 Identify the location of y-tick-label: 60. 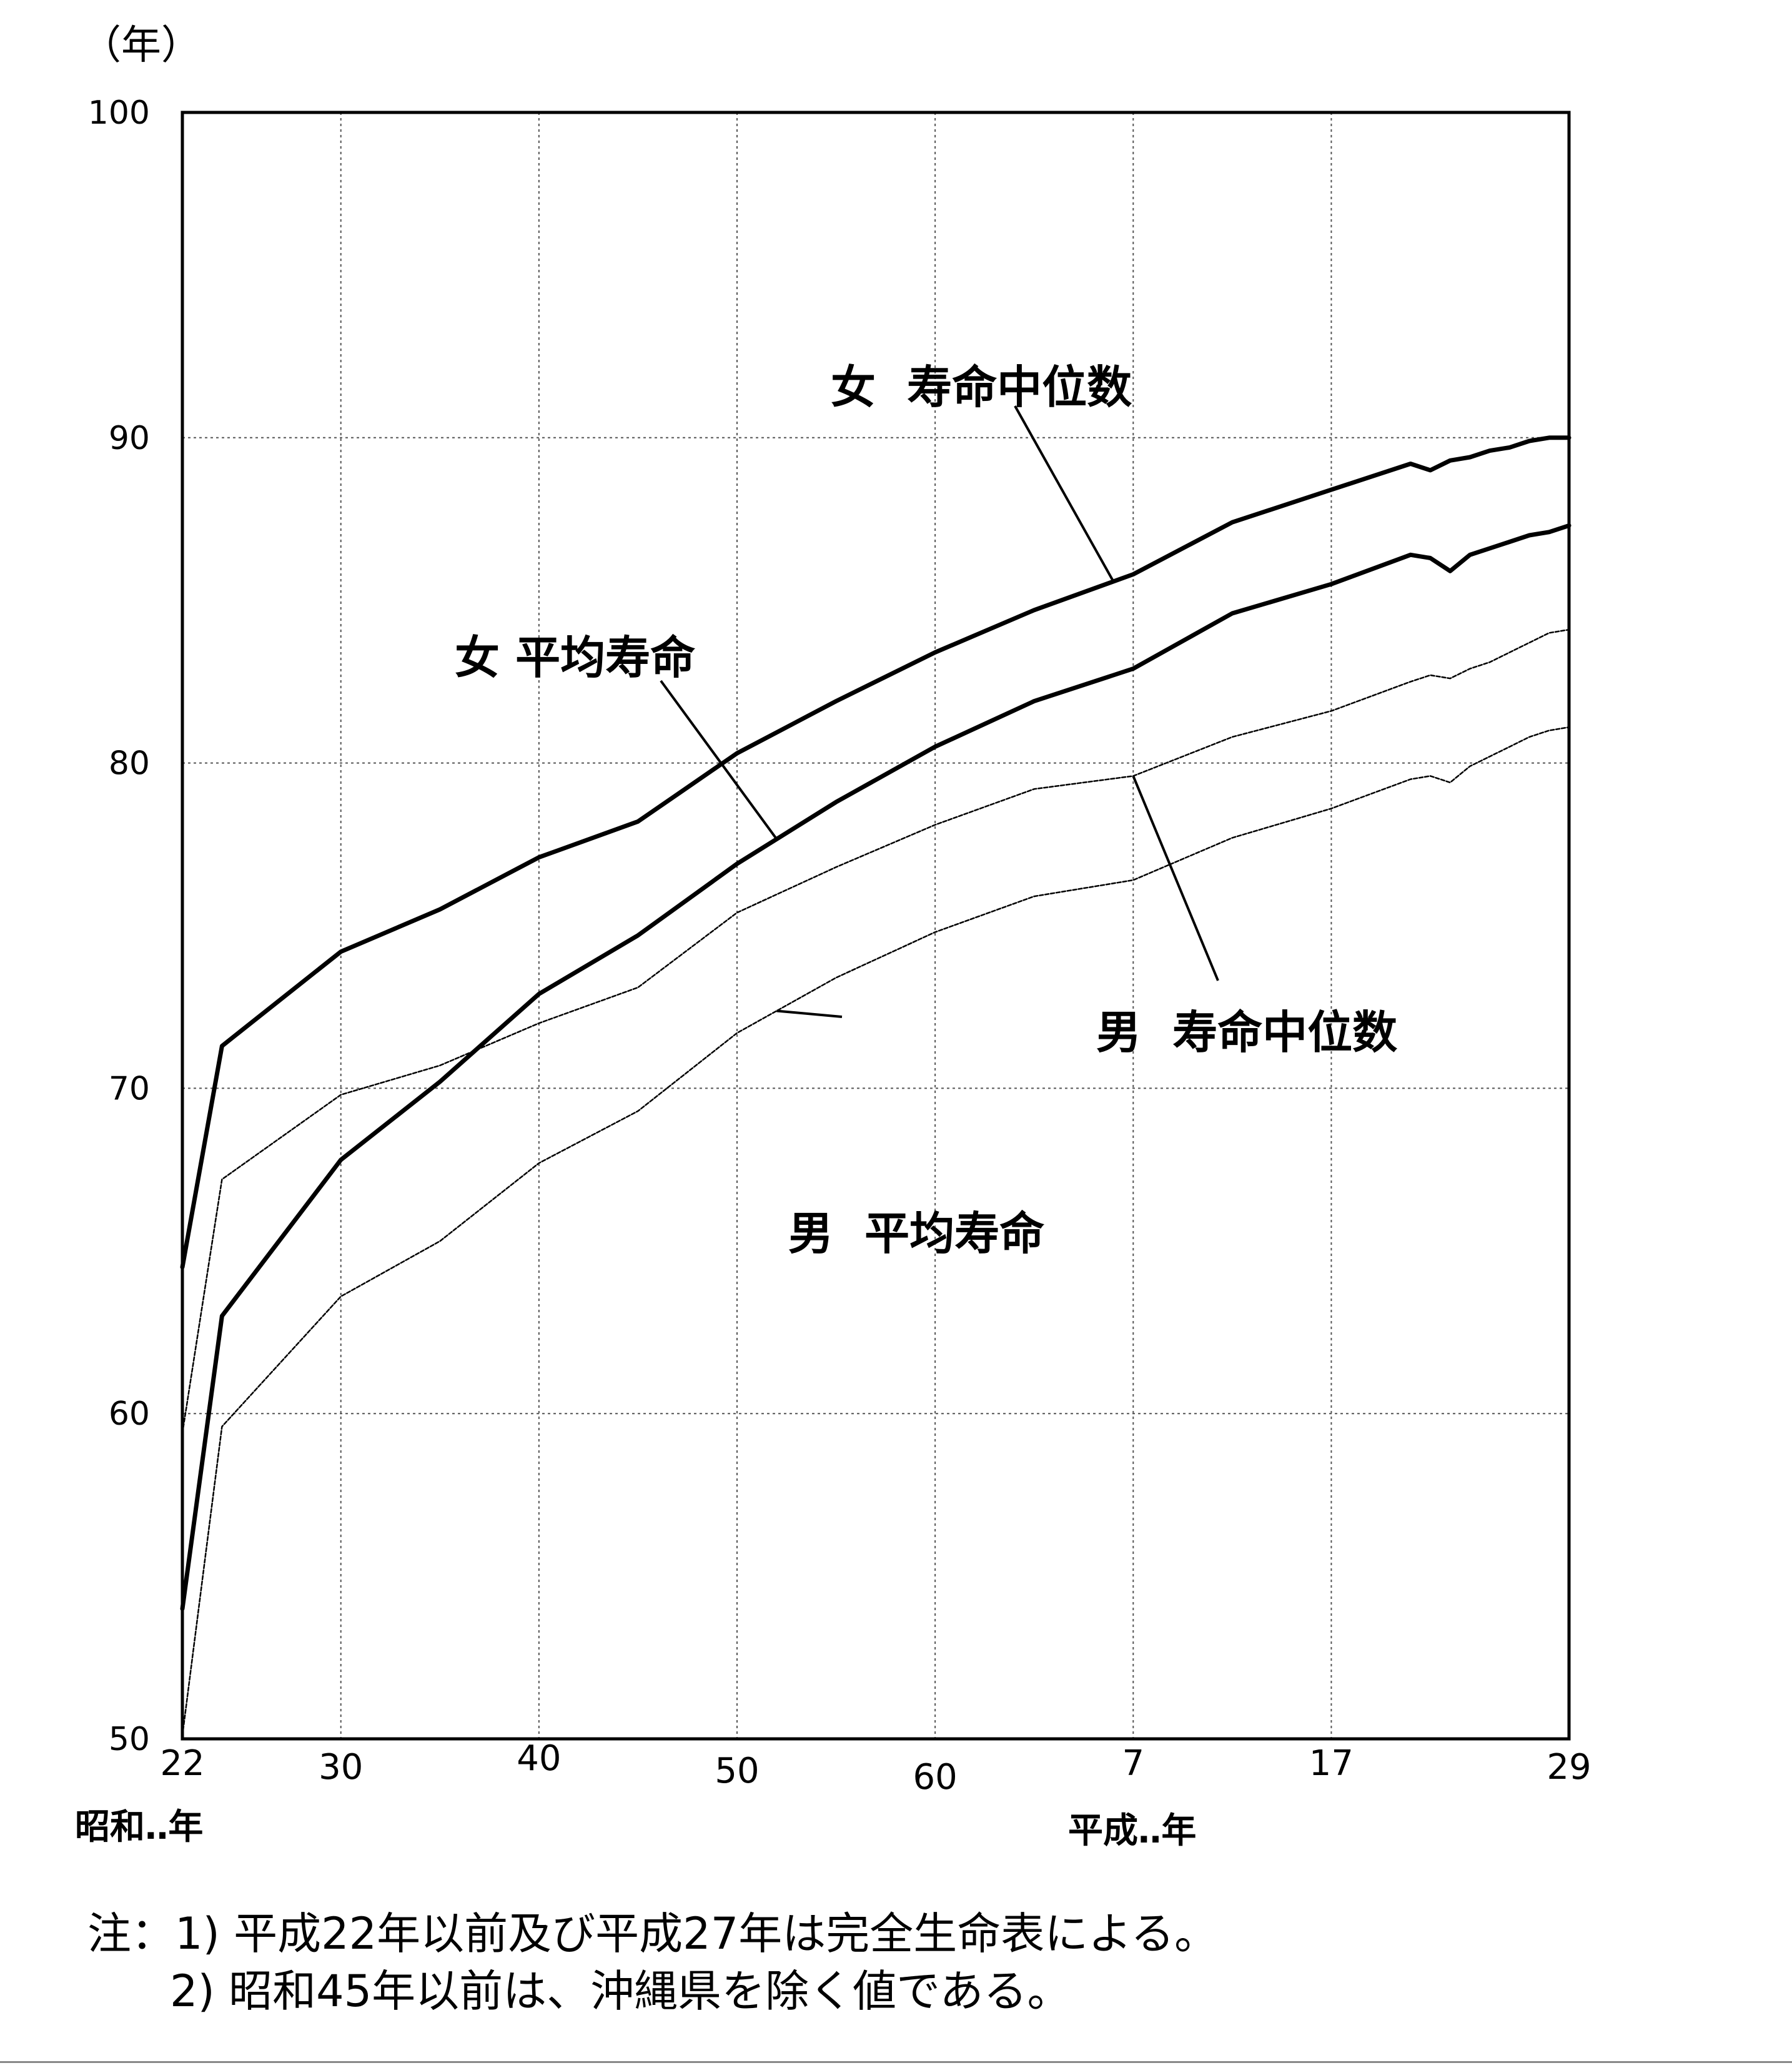
(129, 1414).